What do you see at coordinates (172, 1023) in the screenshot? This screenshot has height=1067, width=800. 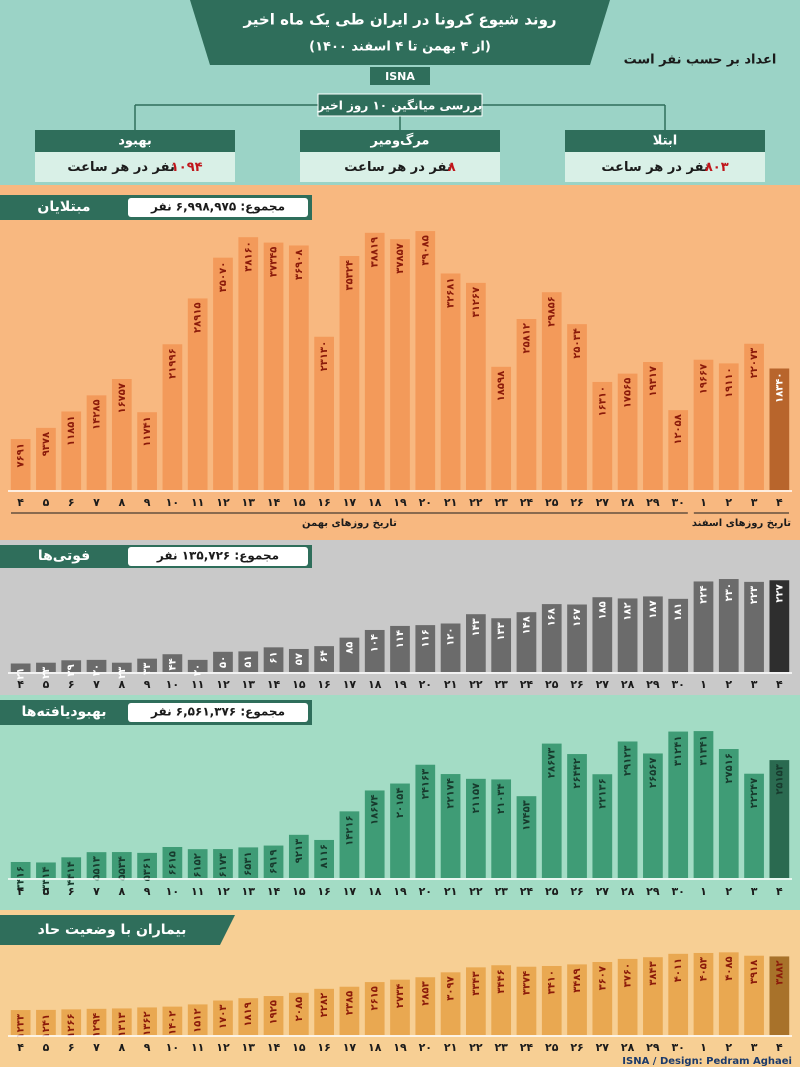 I see `value-label: ۱۴۰۲` at bounding box center [172, 1023].